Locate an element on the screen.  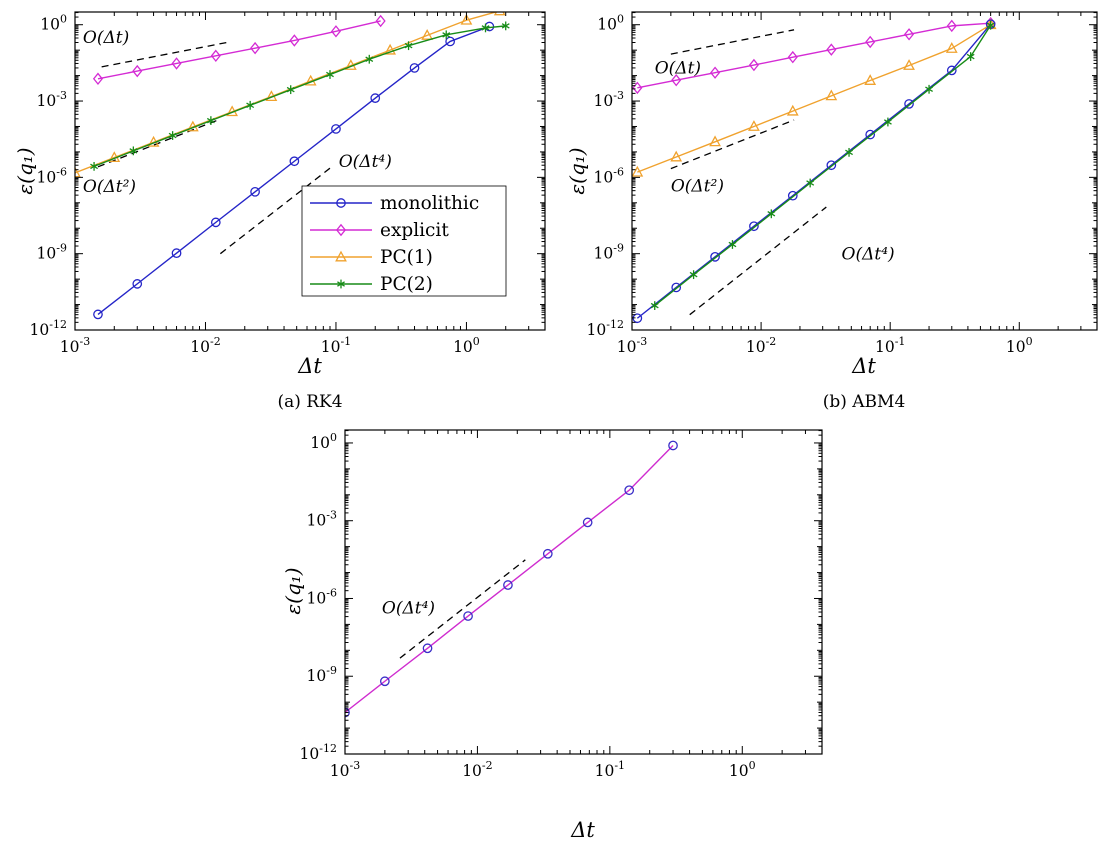
legend-entry: PC(1) is located at coordinates (406, 257).